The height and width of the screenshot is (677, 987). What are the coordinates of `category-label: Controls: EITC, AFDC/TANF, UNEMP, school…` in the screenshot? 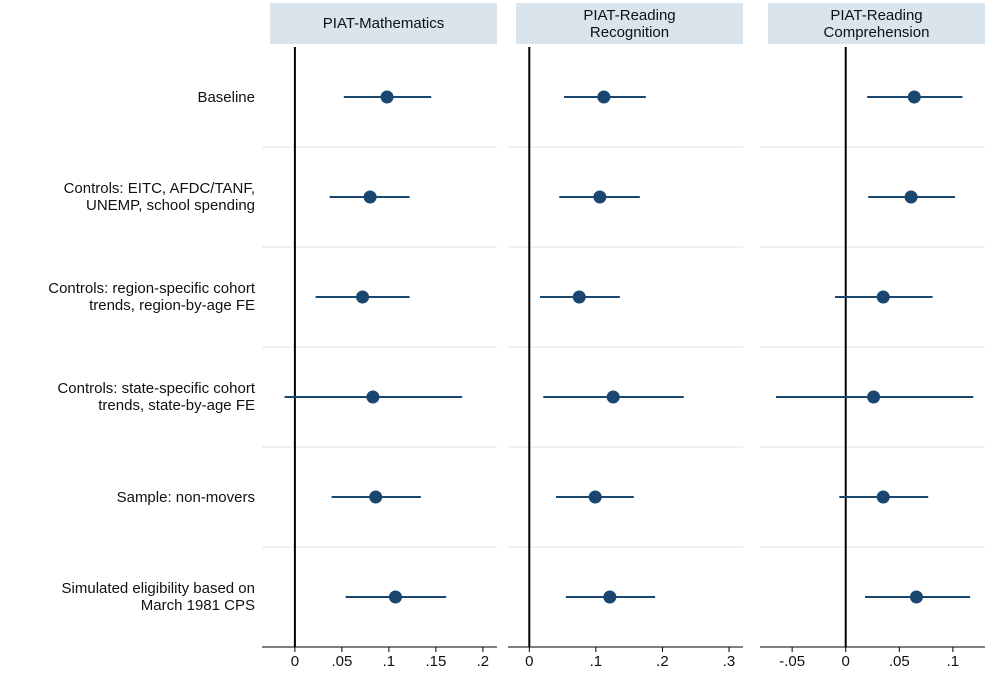 It's located at (159, 197).